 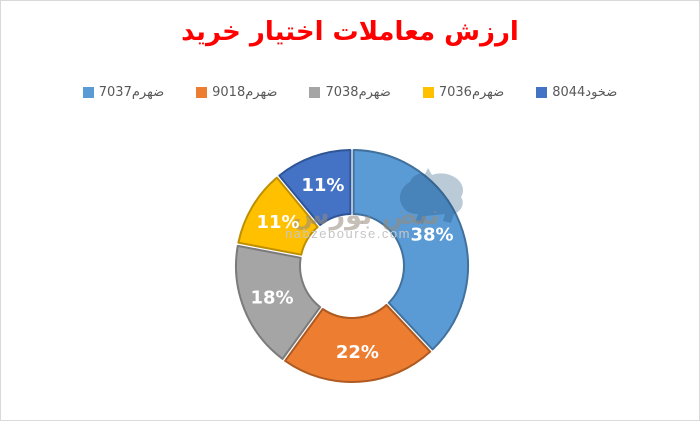 I want to click on legend-item-1: ضهرم9018, so click(x=236, y=92).